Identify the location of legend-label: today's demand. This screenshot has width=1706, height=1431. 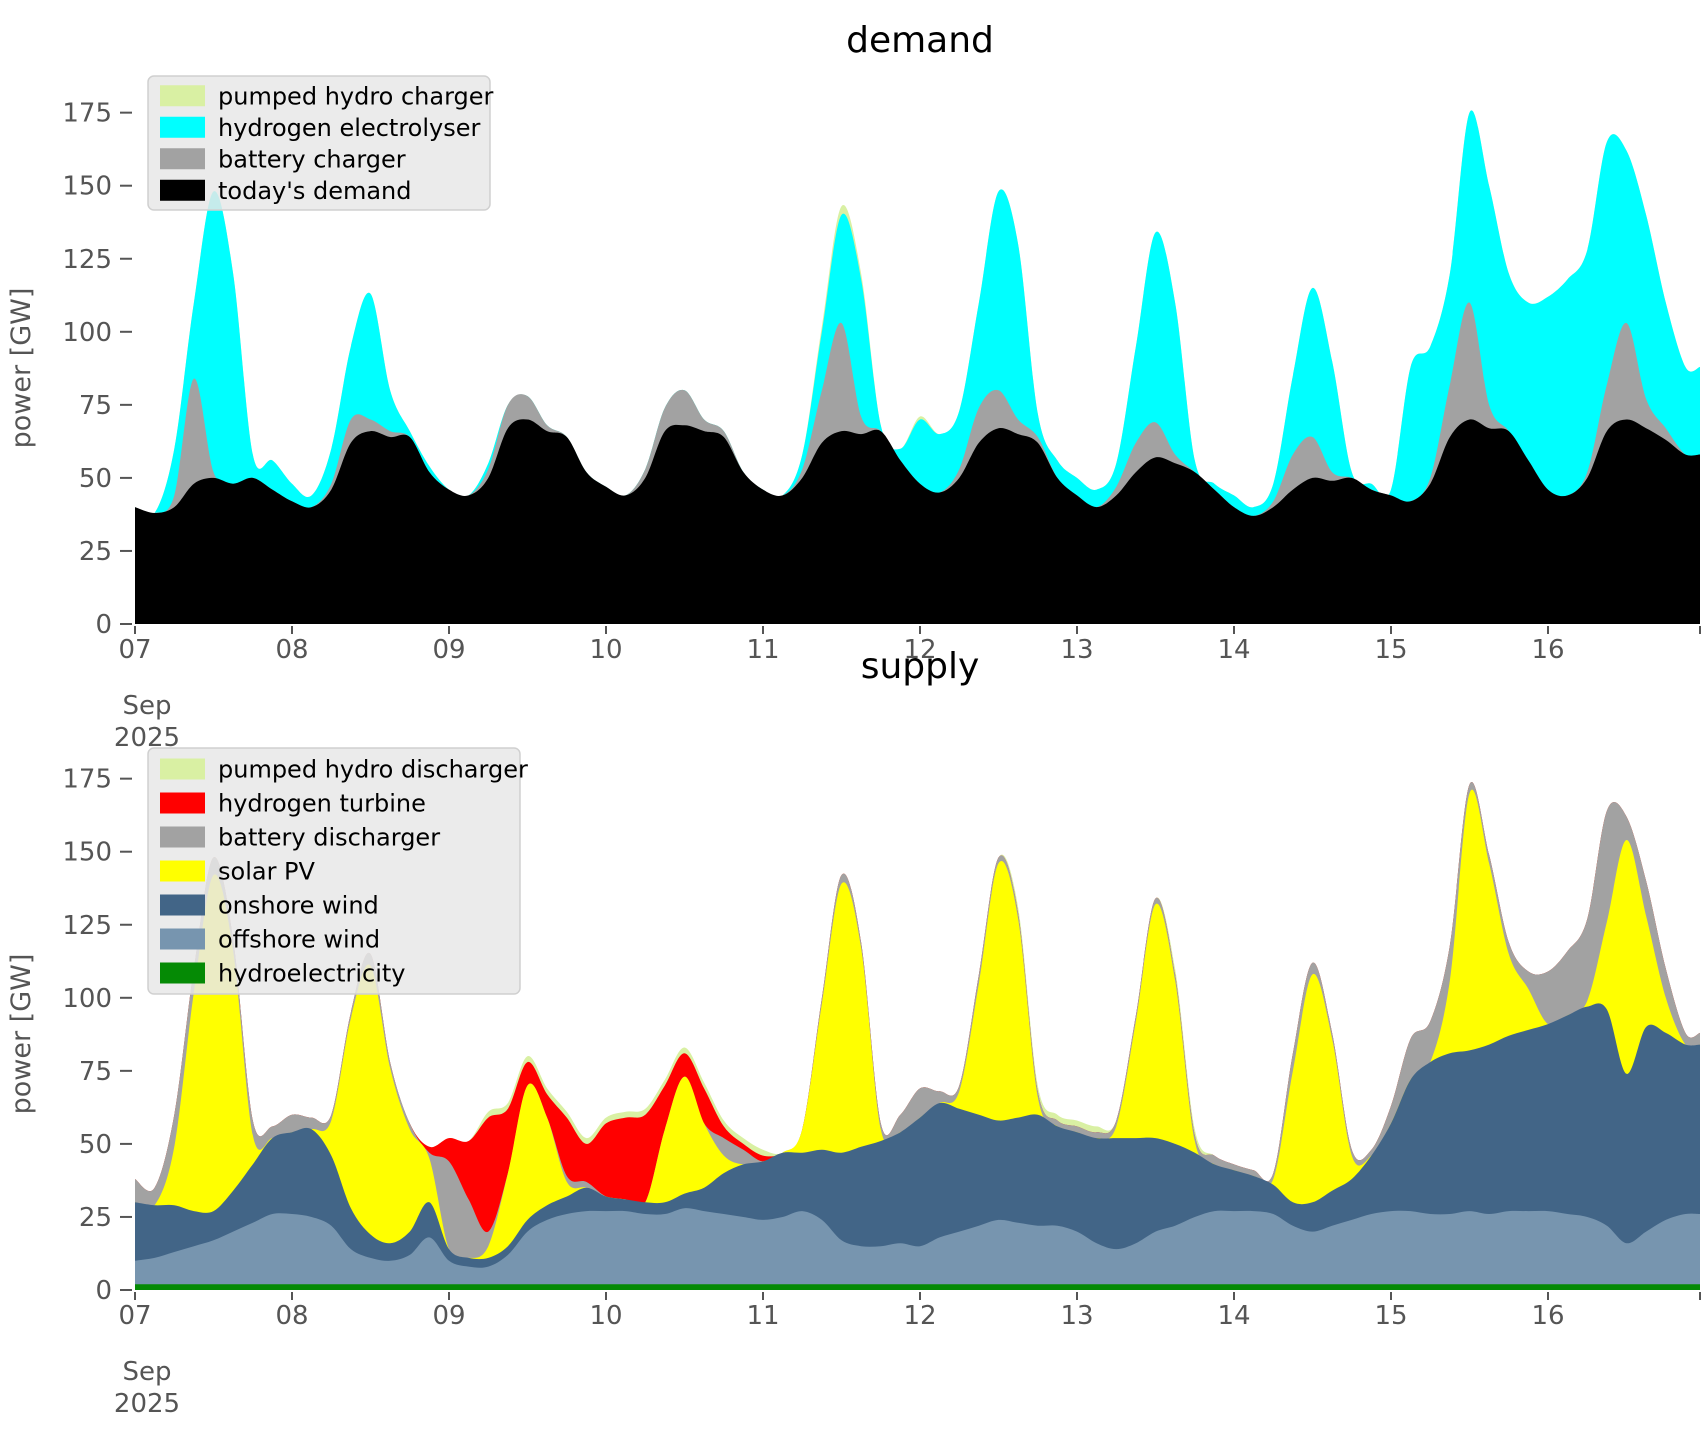
(315, 191).